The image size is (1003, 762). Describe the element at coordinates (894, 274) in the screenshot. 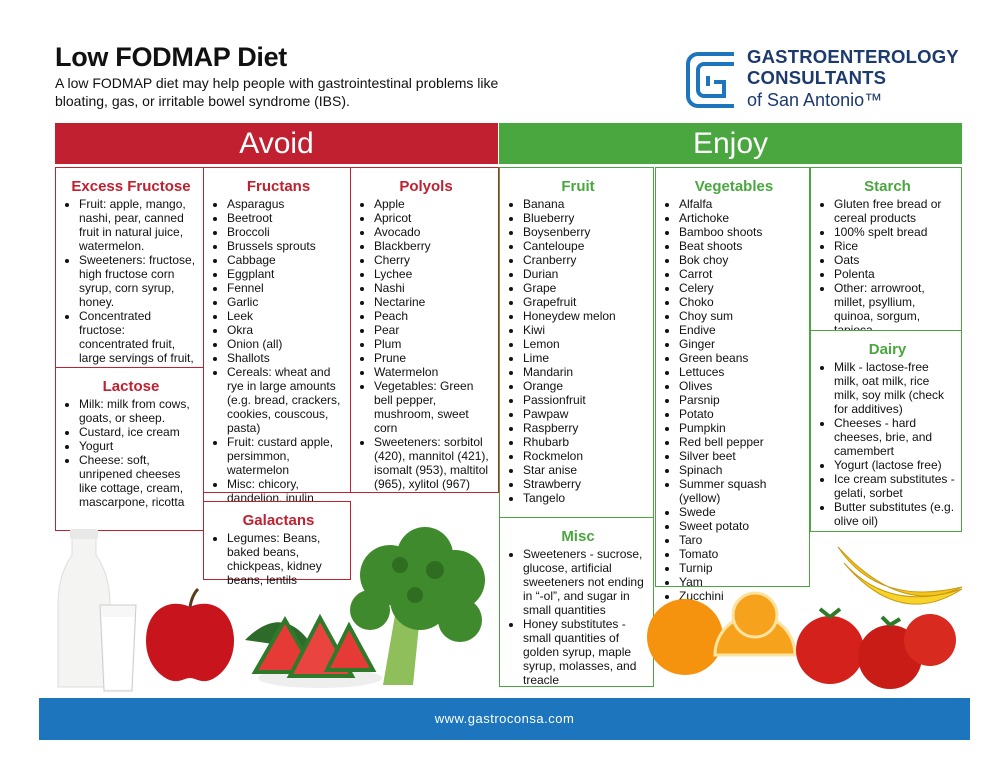

I see `list-item: Polenta` at that location.